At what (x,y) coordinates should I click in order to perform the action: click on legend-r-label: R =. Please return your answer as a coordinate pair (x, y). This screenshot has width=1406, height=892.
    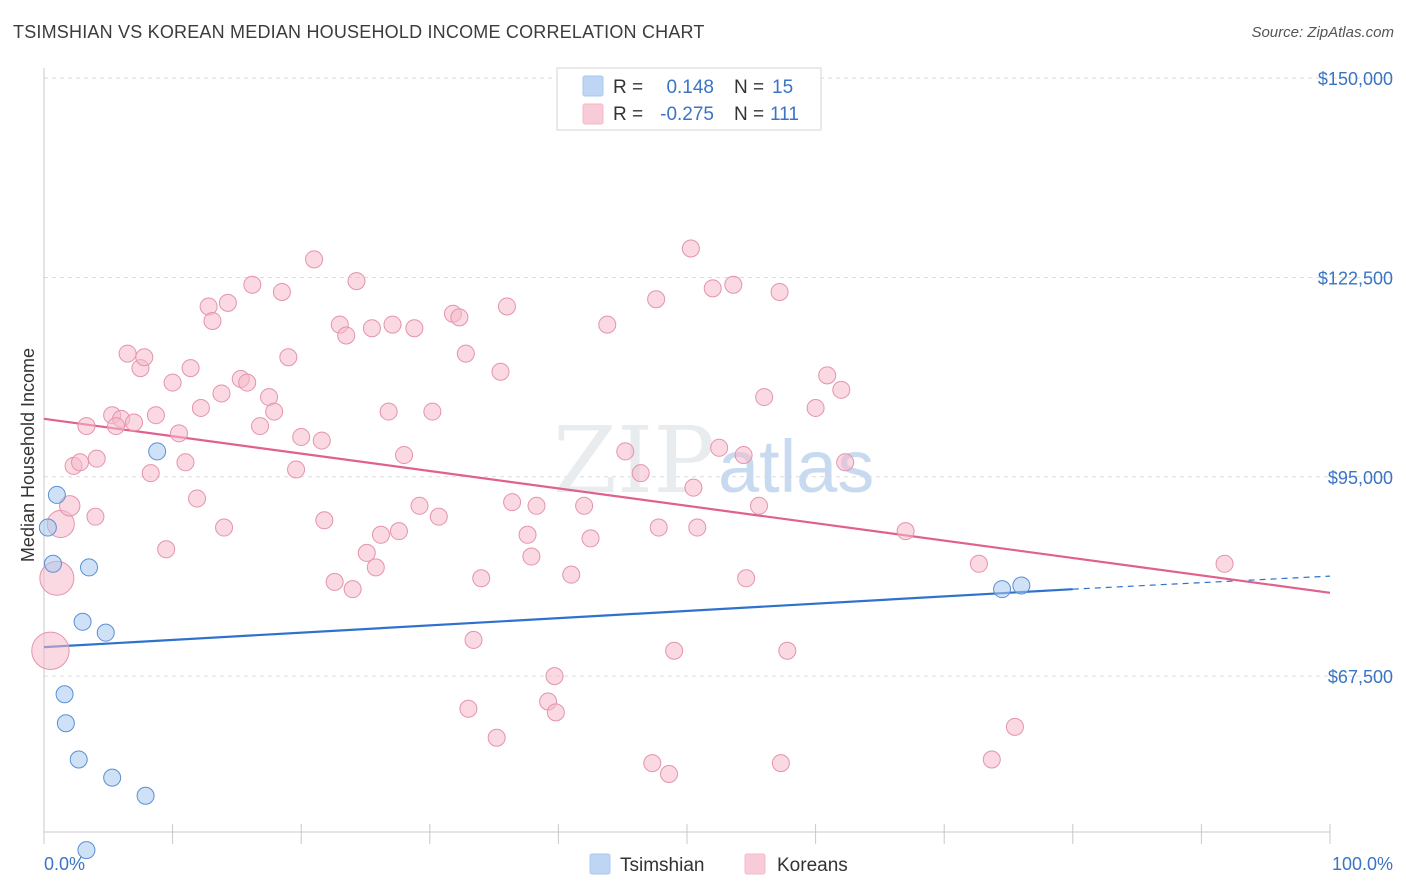
    Looking at the image, I should click on (628, 114).